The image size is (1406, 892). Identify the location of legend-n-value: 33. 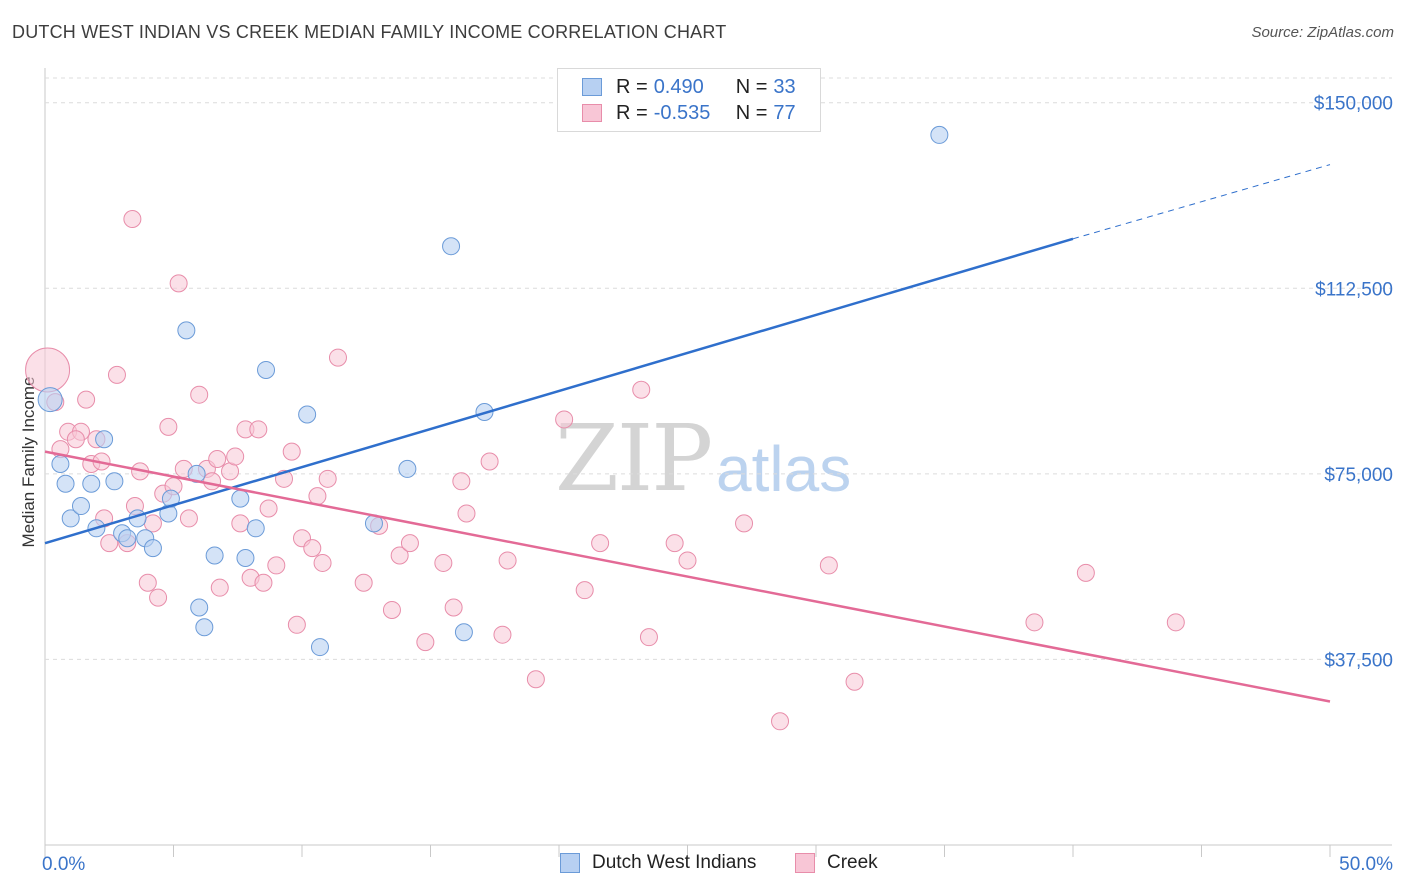
(784, 86).